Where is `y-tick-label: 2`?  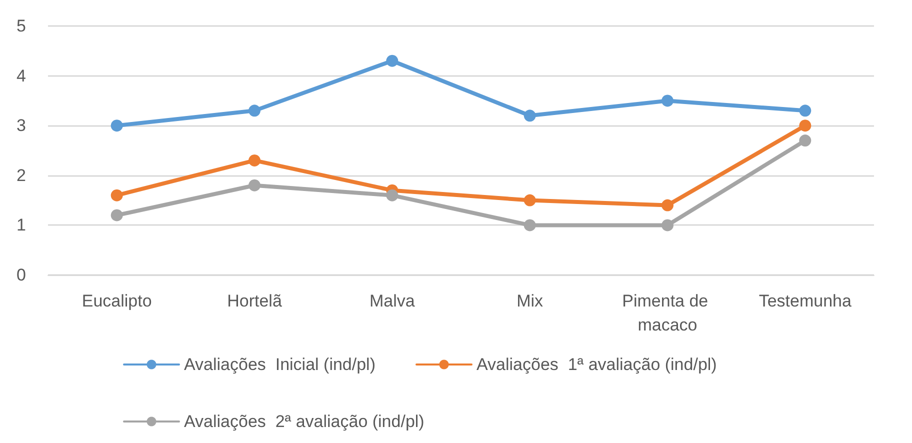
y-tick-label: 2 is located at coordinates (21, 175).